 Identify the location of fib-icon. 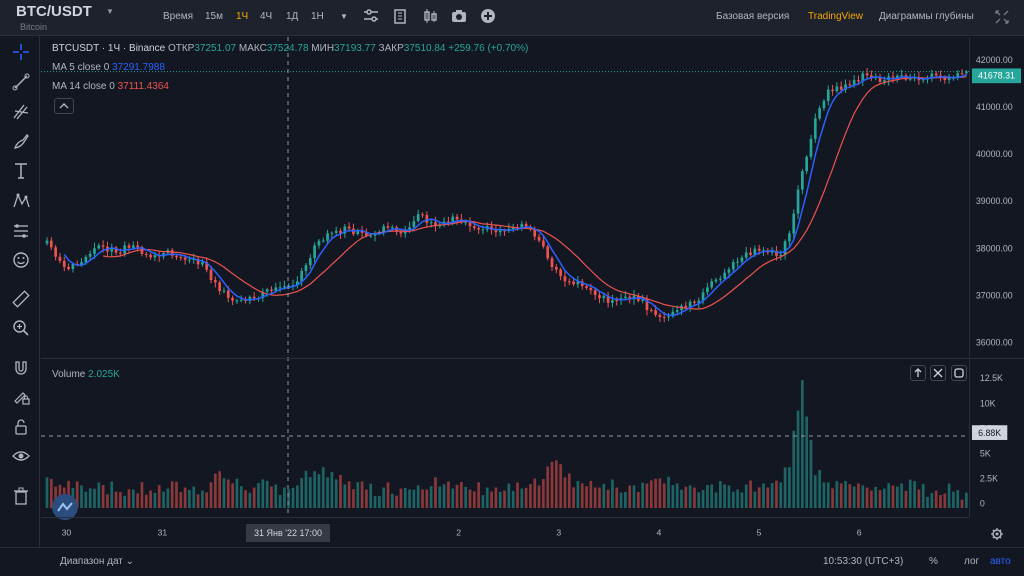
(21, 112).